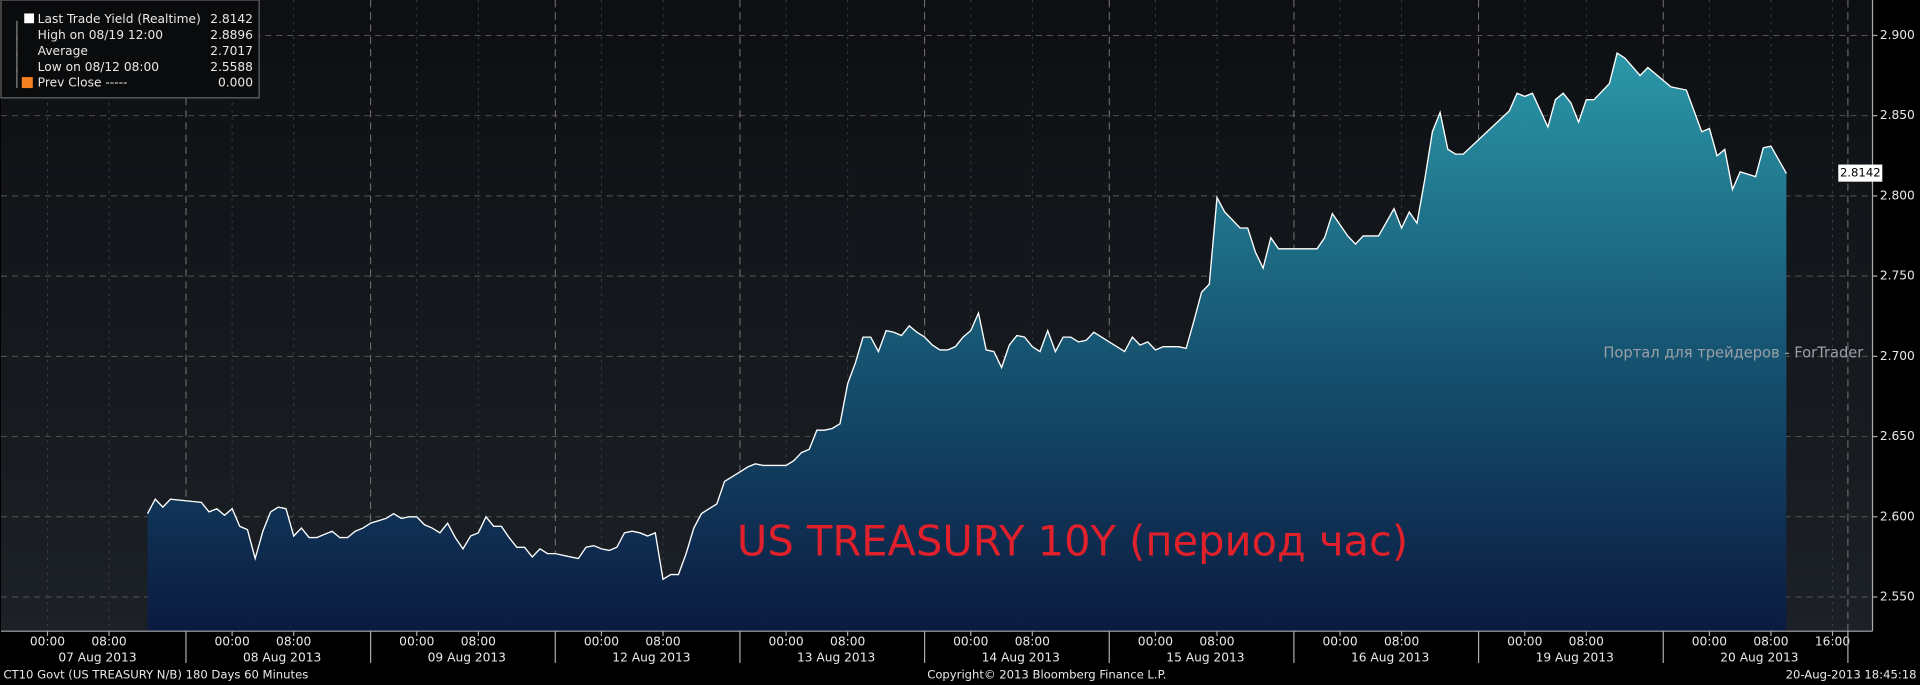 The image size is (1920, 685). Describe the element at coordinates (1897, 356) in the screenshot. I see `y-tick-label: 2.700` at that location.